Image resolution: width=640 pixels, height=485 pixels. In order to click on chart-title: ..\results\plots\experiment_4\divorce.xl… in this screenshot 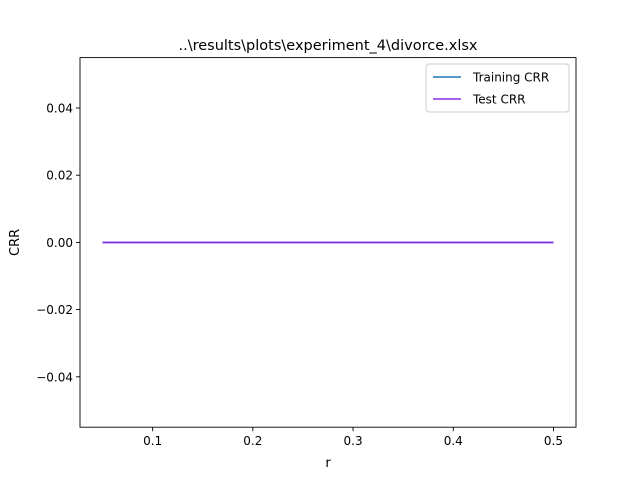, I will do `click(327, 46)`.